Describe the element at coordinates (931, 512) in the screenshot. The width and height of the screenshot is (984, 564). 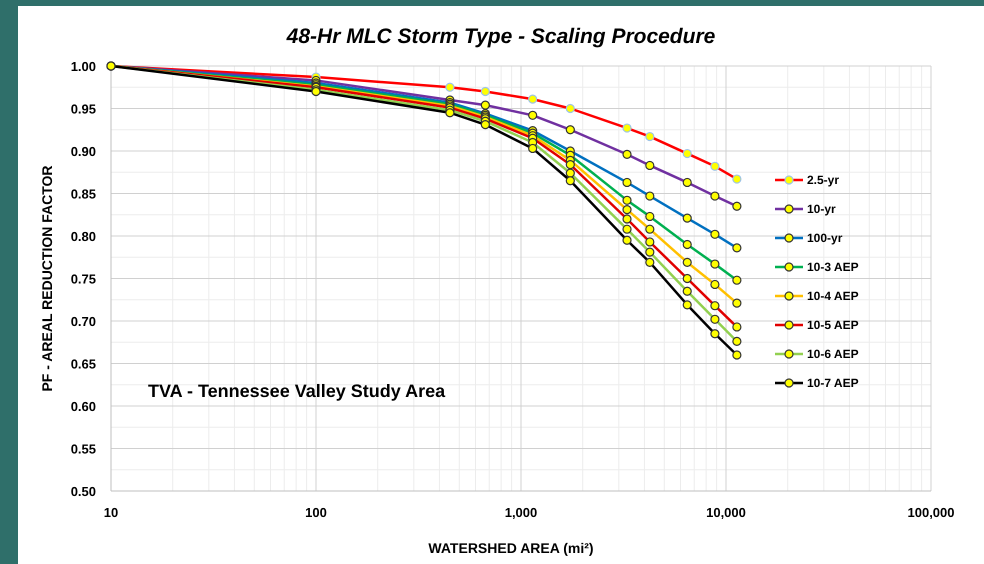
I see `x-tick-label: 100,000` at that location.